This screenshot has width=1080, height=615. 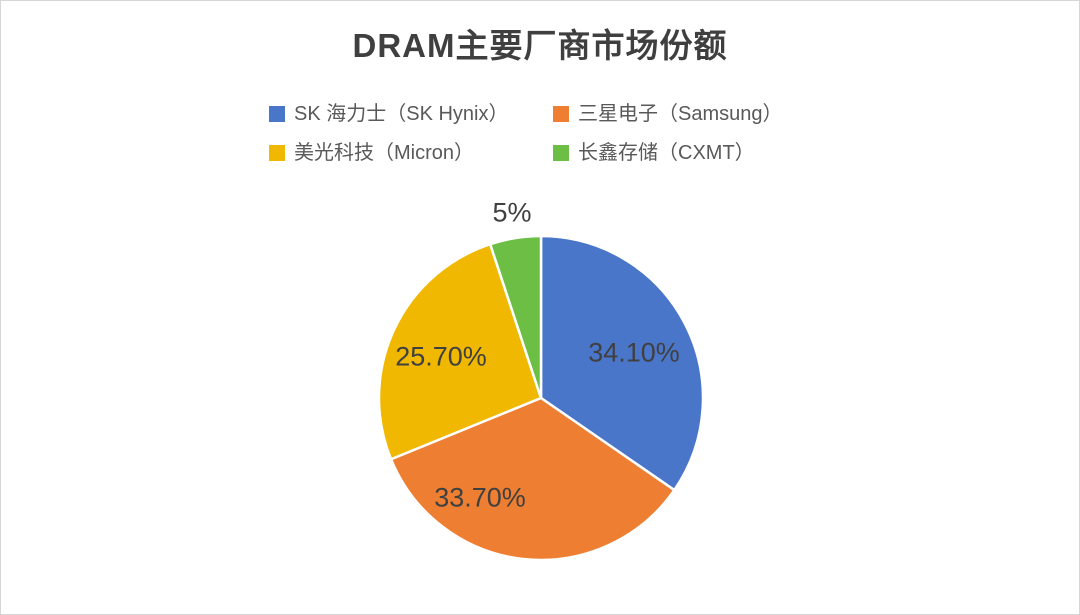 What do you see at coordinates (277, 114) in the screenshot?
I see `legend-swatch-sk-hynix-icon` at bounding box center [277, 114].